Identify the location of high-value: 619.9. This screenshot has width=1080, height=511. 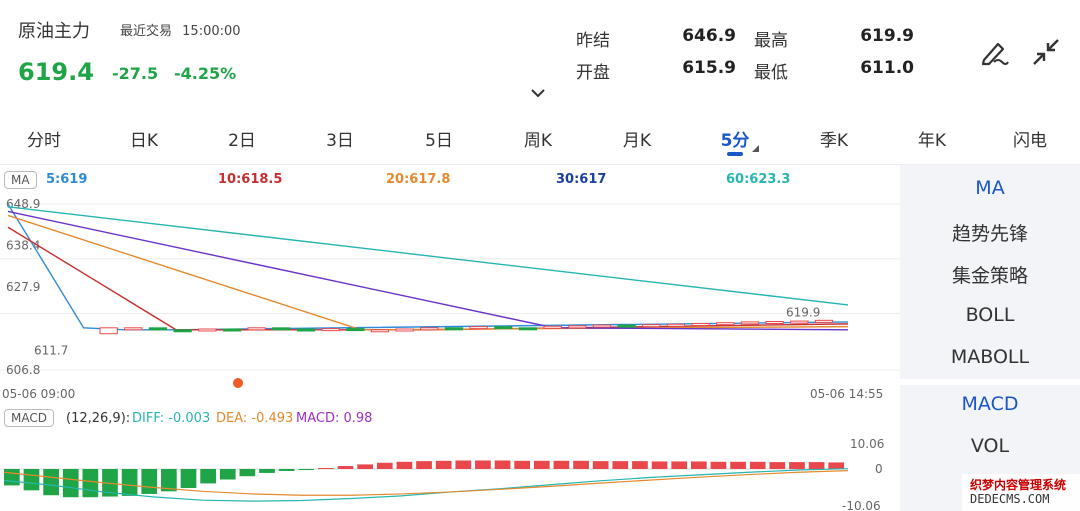
(887, 36).